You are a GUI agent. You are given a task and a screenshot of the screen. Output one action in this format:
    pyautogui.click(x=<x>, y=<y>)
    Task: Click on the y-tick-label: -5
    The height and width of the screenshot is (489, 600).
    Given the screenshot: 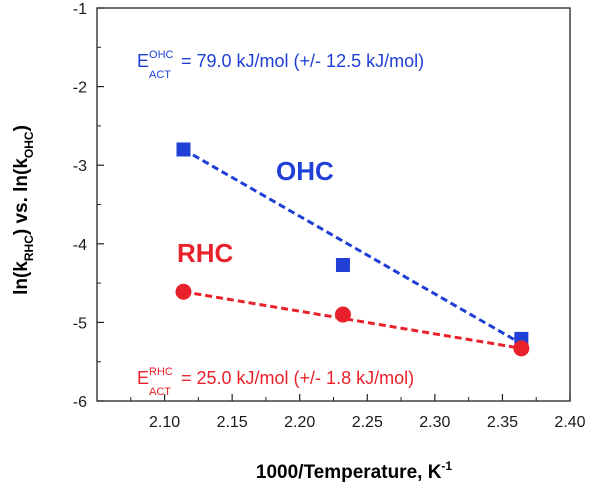 What is the action you would take?
    pyautogui.click(x=80, y=323)
    